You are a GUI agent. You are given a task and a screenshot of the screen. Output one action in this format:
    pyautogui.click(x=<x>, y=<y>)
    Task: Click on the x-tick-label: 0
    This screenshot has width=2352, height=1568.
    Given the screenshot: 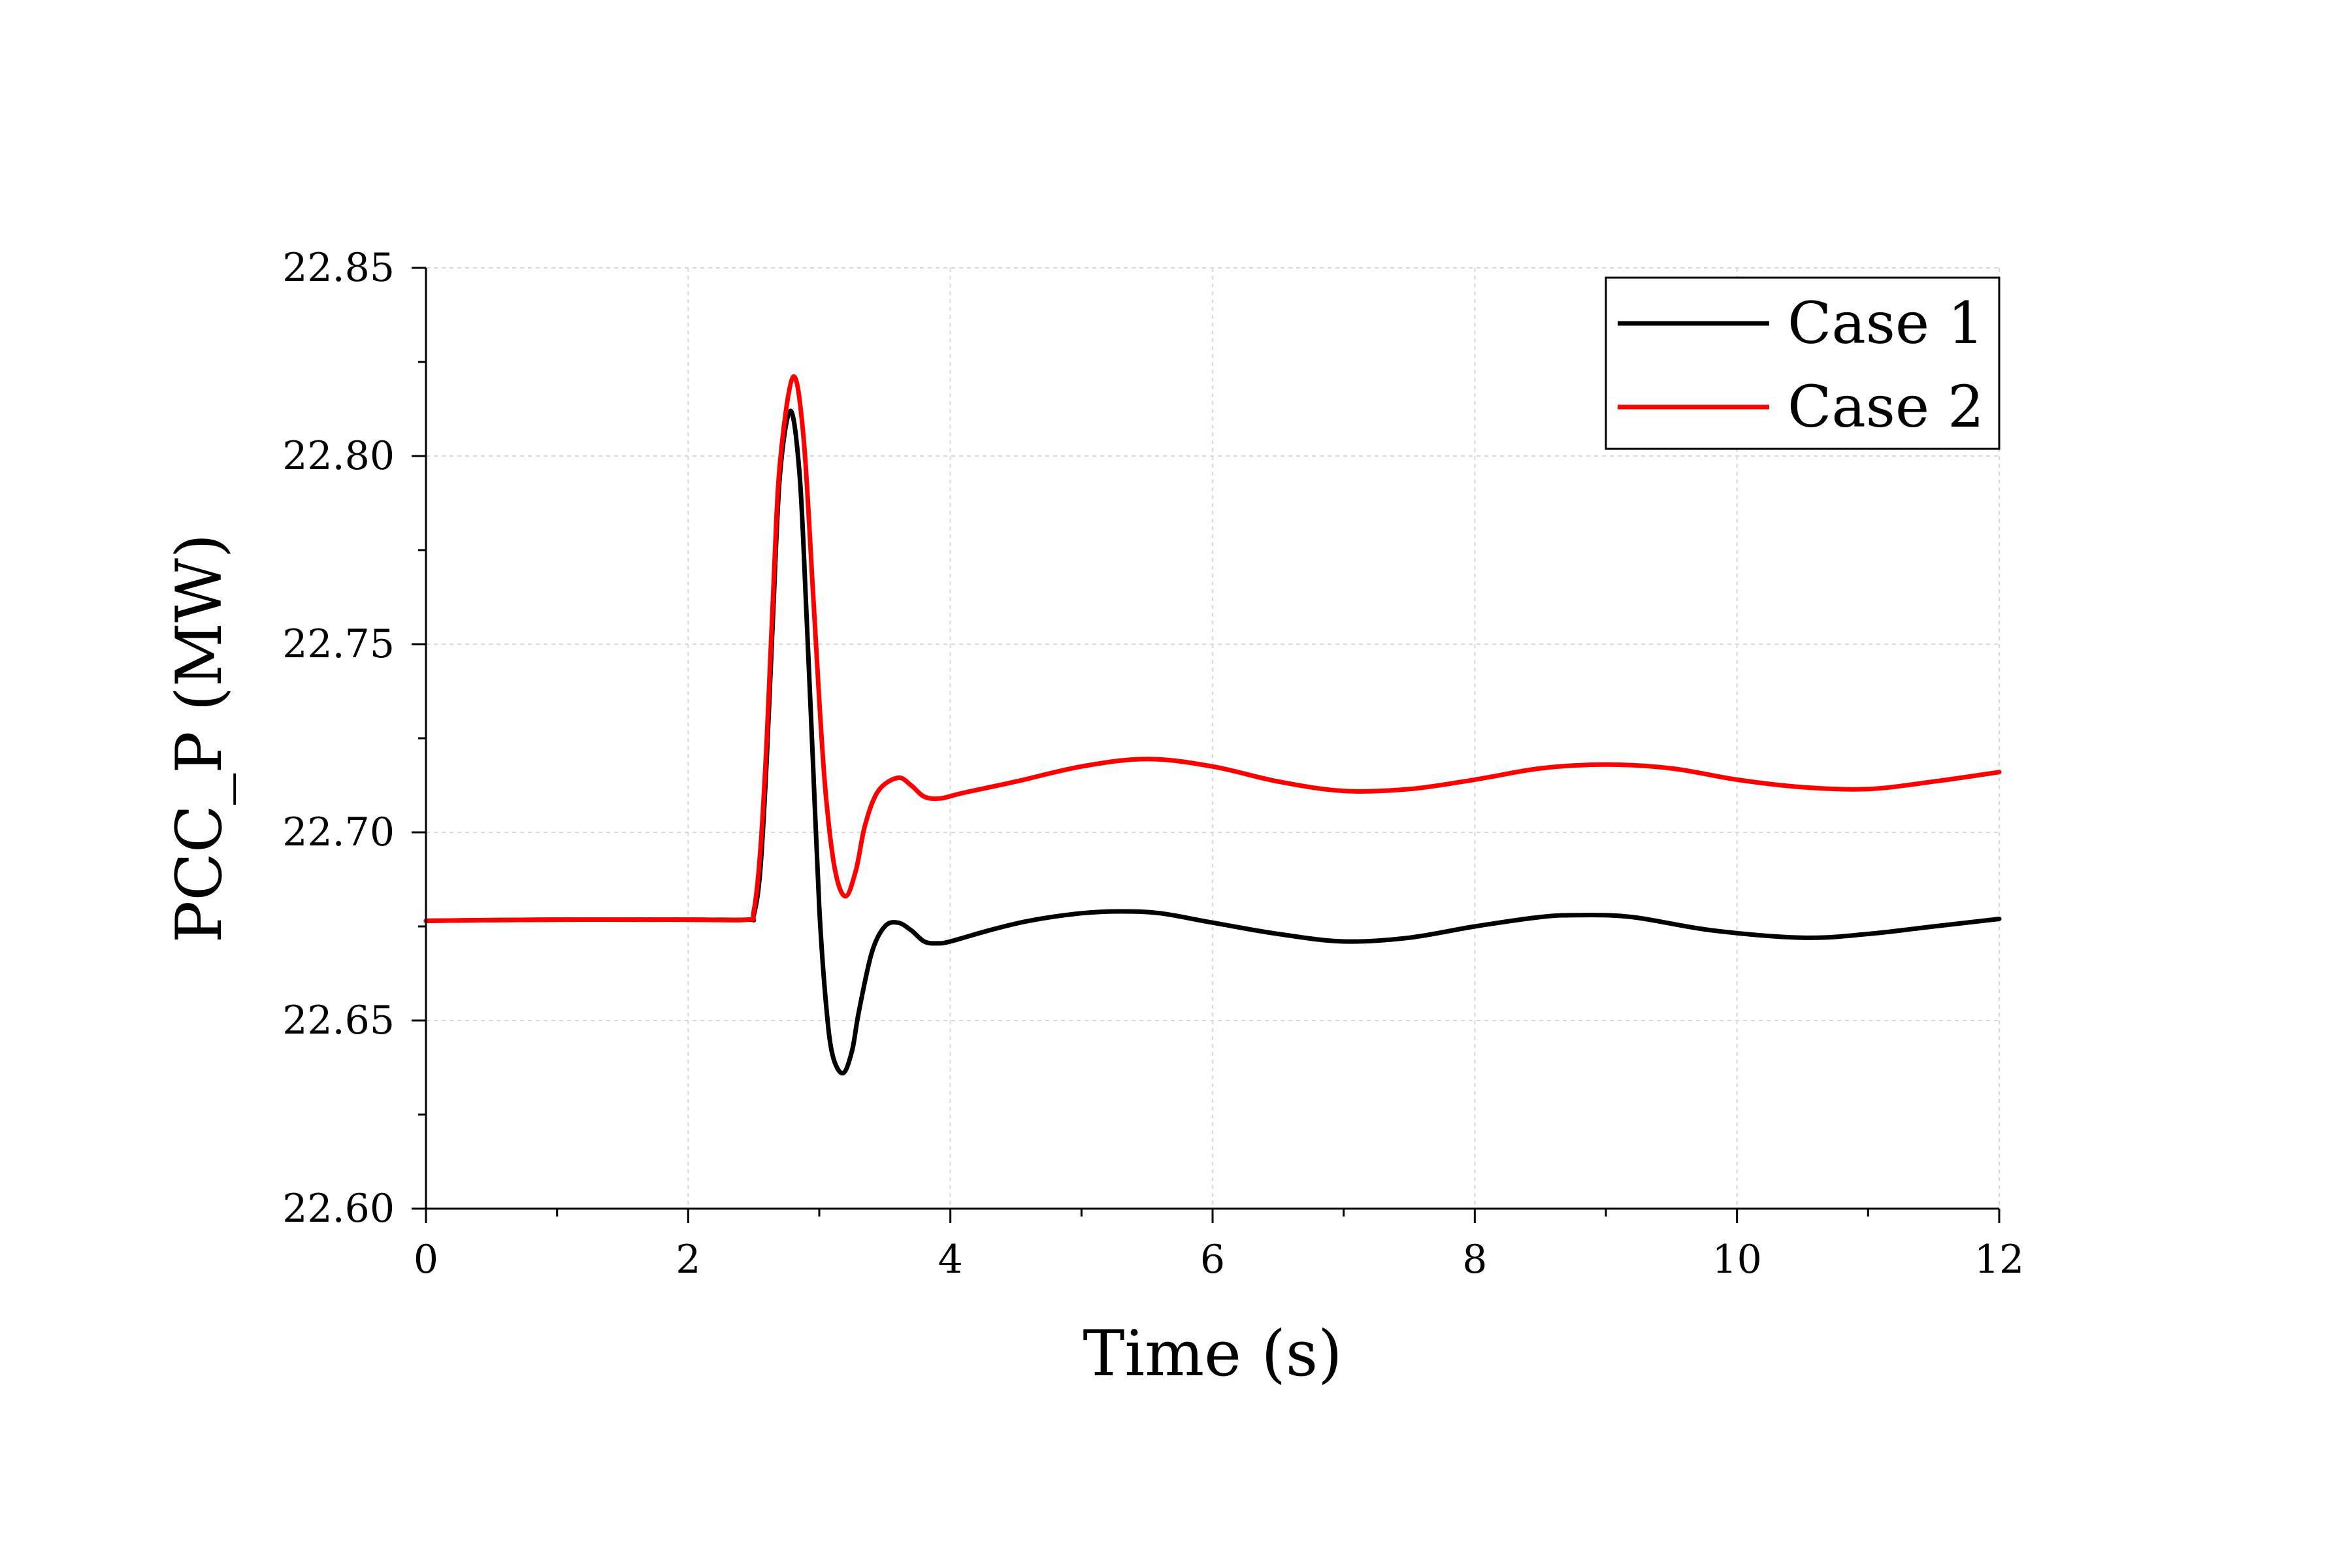 What is the action you would take?
    pyautogui.click(x=426, y=1259)
    